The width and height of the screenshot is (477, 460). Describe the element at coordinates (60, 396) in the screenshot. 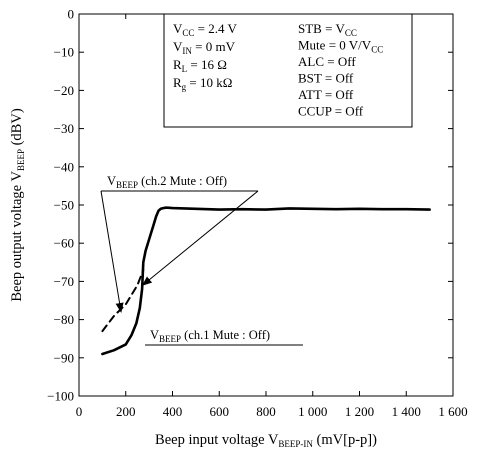

I see `y-tick-label: −100` at that location.